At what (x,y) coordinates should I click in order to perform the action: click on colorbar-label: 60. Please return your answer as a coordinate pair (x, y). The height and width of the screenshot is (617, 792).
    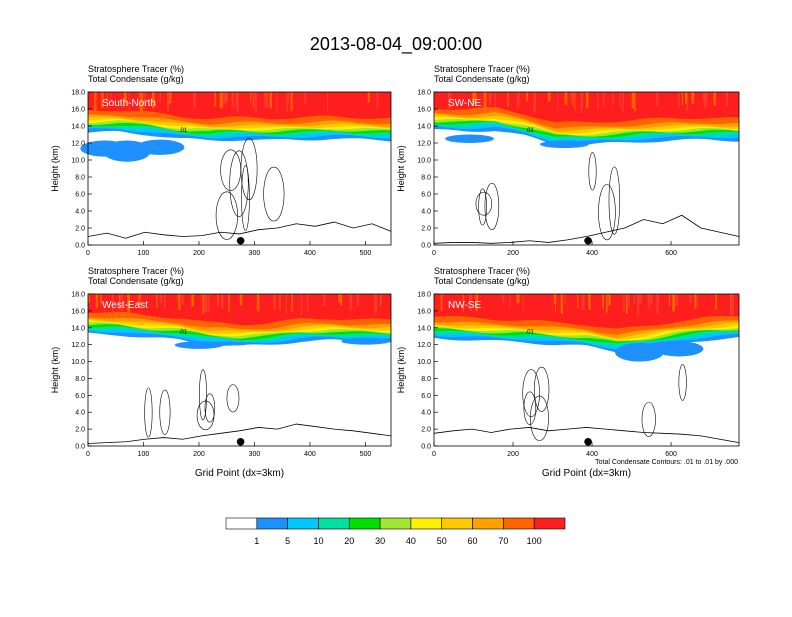
    Looking at the image, I should click on (473, 541).